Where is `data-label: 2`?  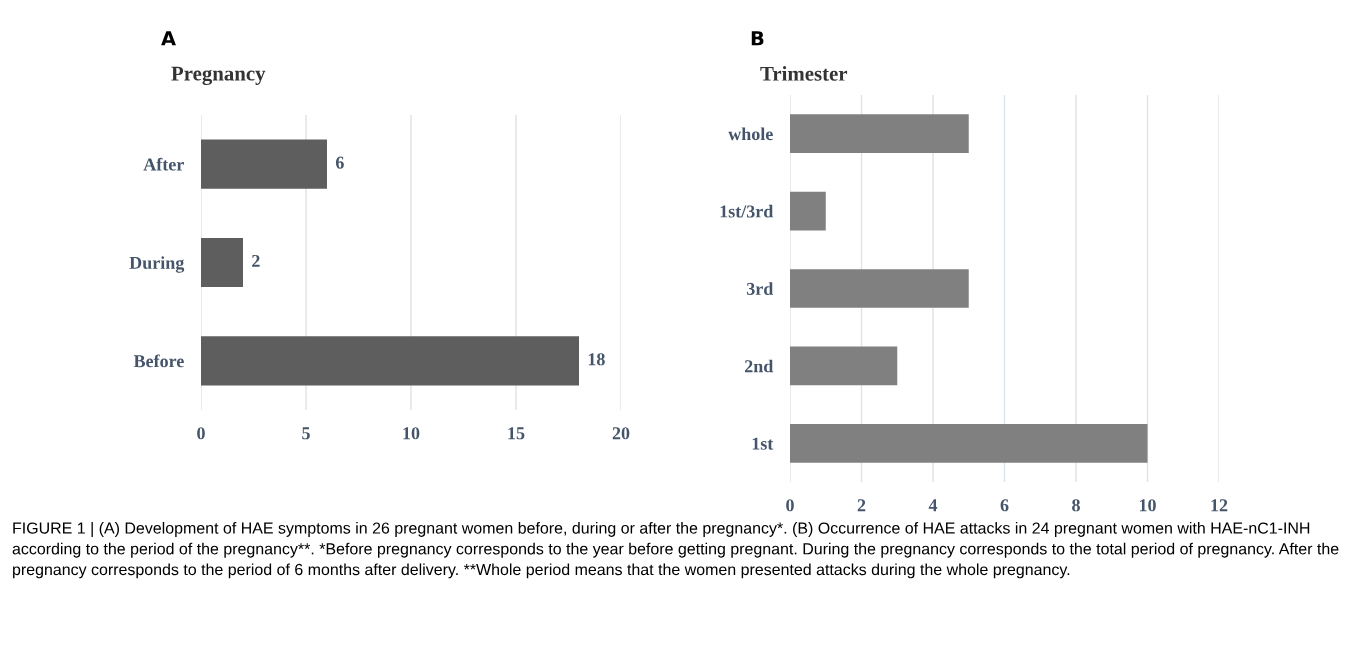 data-label: 2 is located at coordinates (256, 260).